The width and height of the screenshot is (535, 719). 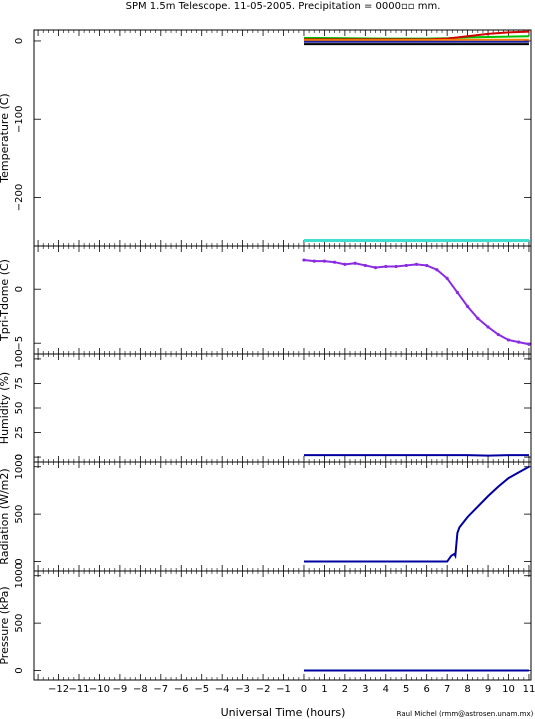 I want to click on y-tick-label: −5, so click(x=19, y=343).